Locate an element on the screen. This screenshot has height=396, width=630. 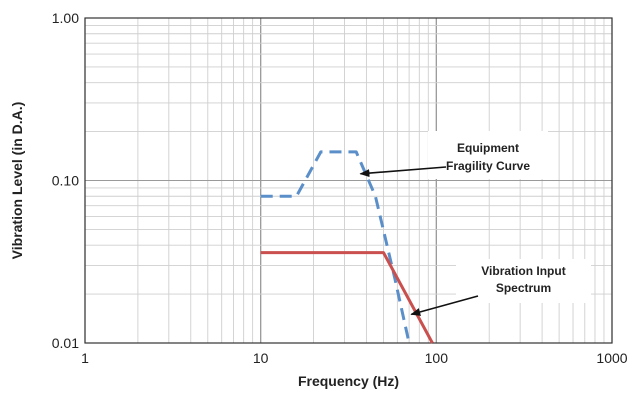
annotation-label-line-1: Vibration Input is located at coordinates (523, 271).